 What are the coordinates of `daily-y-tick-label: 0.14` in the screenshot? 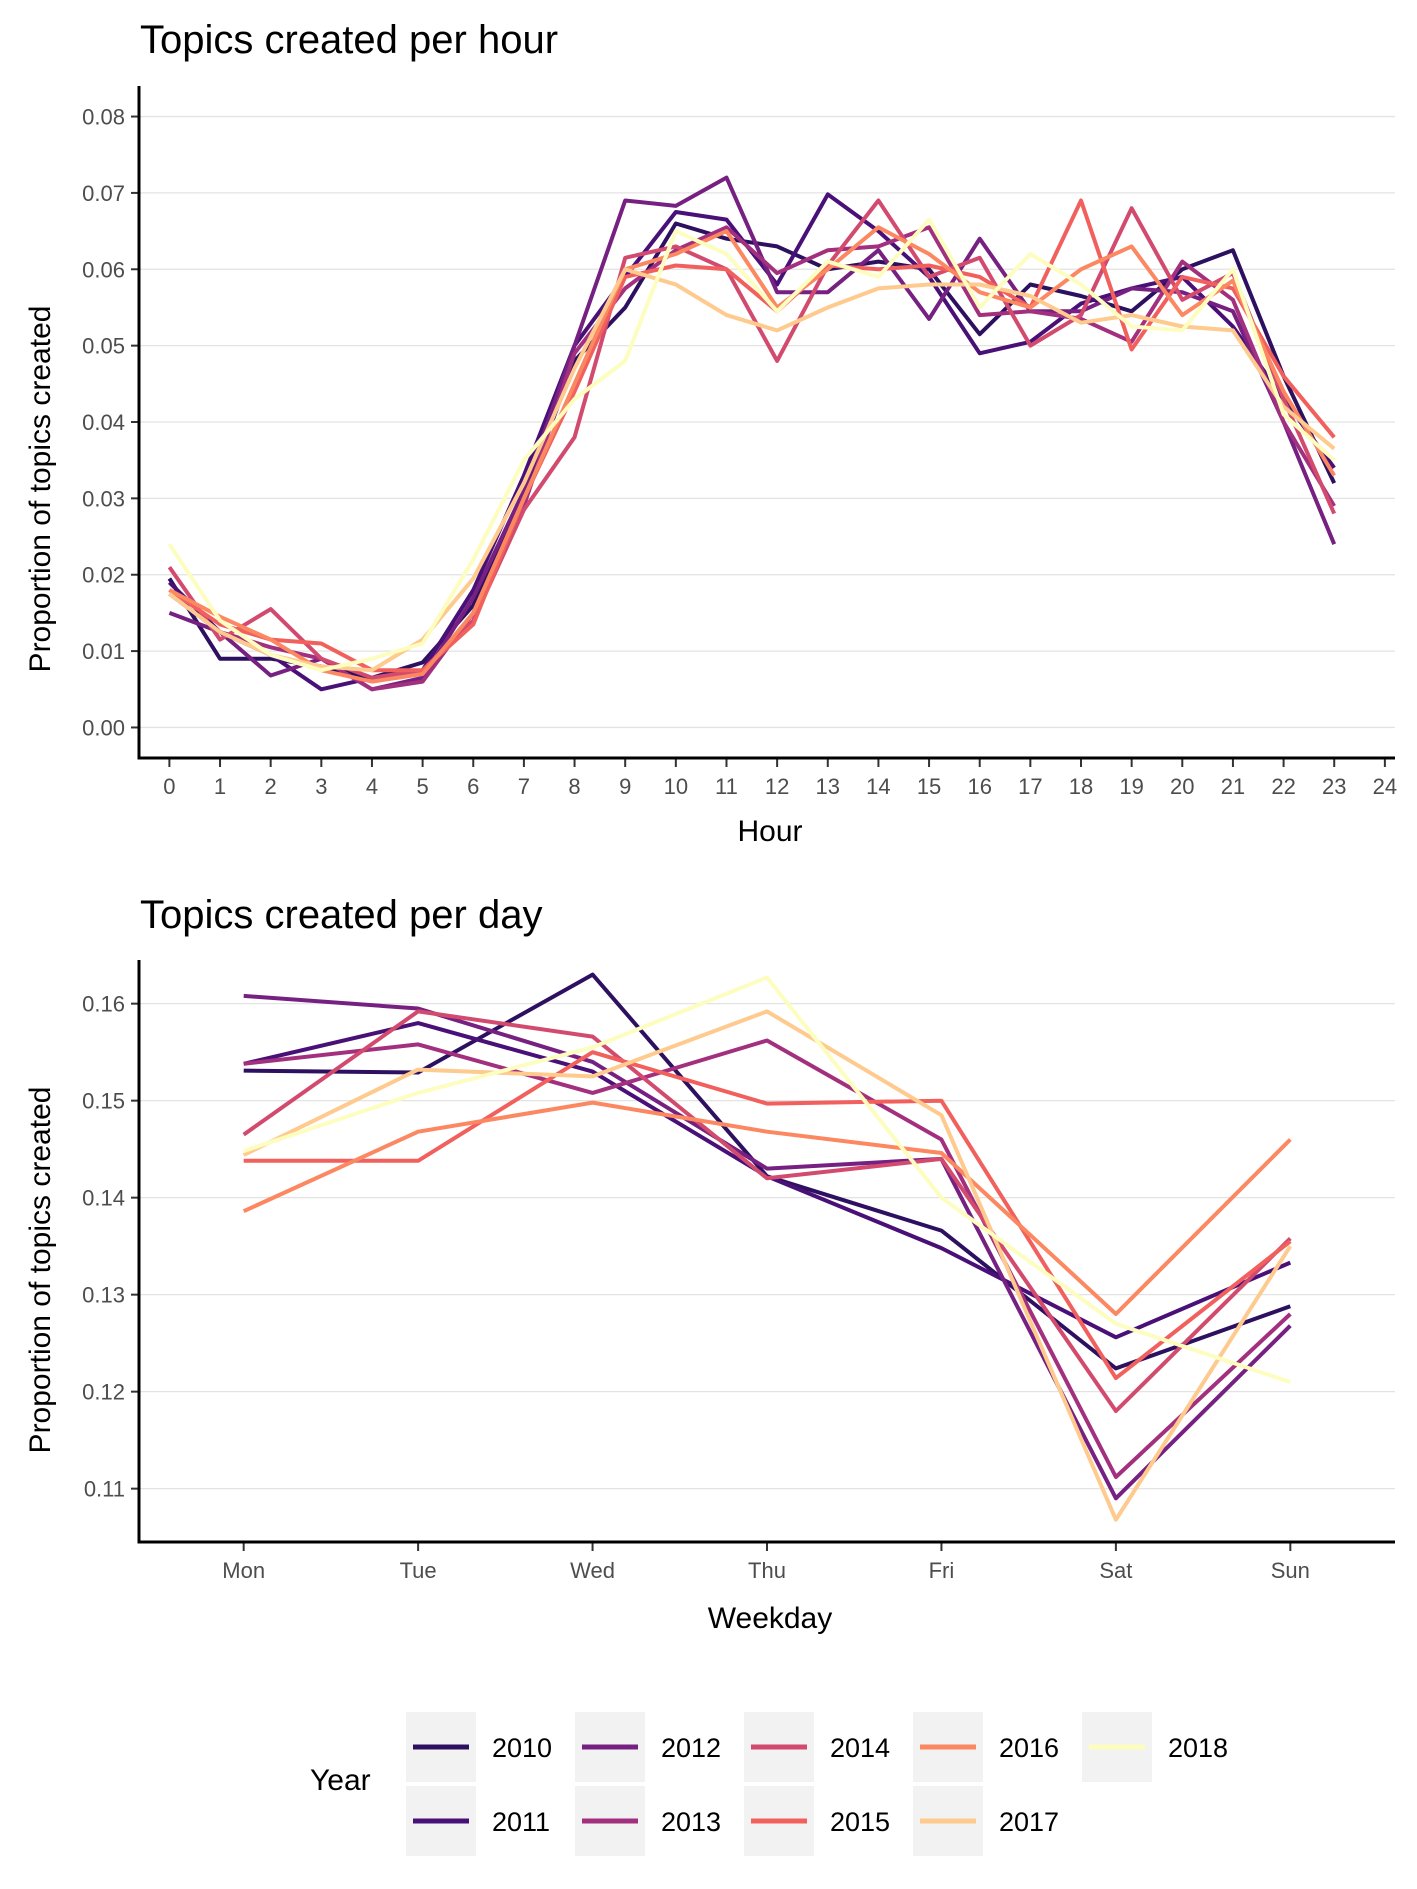 It's located at (103, 1198).